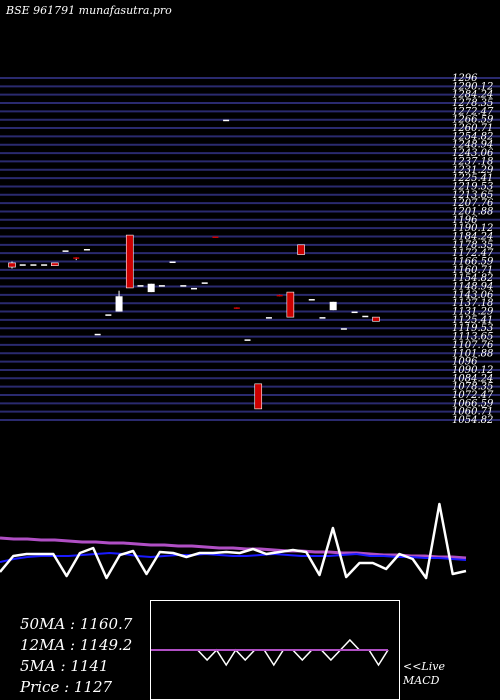 This screenshot has height=700, width=500. What do you see at coordinates (472, 270) in the screenshot?
I see `y-tick-label: 1160.71` at bounding box center [472, 270].